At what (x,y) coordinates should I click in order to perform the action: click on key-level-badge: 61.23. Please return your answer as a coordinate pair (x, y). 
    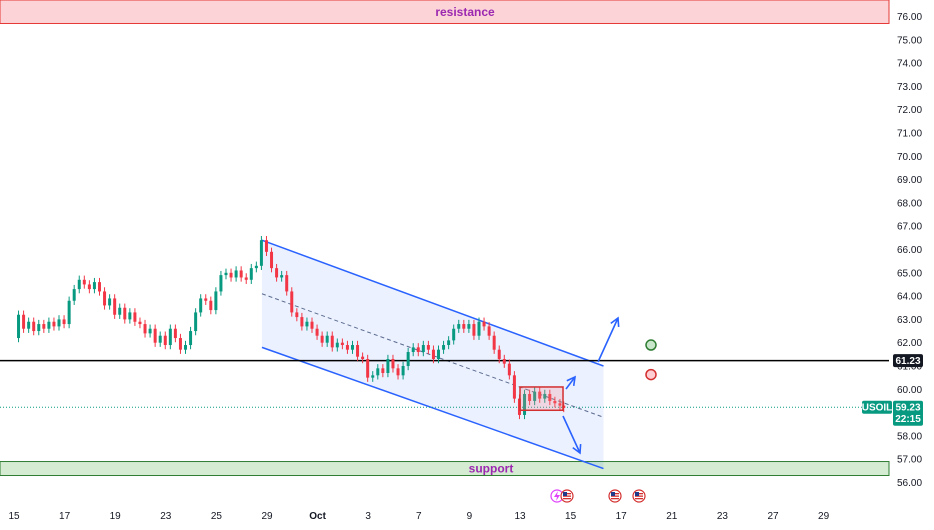
    Looking at the image, I should click on (908, 361).